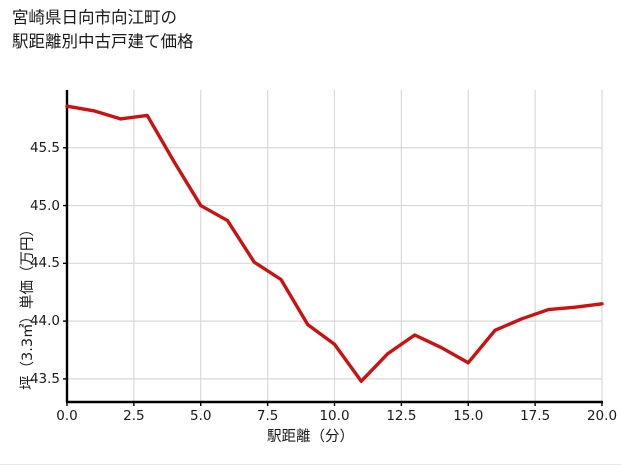 The width and height of the screenshot is (621, 465). I want to click on y-tick-label: 43.5, so click(44, 378).